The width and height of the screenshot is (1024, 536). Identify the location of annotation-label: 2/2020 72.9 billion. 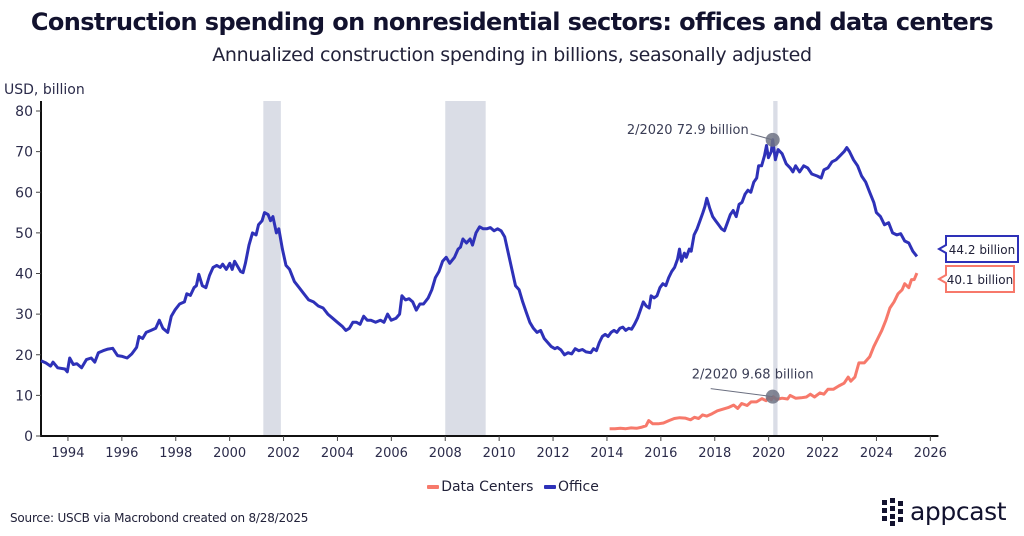
(688, 130).